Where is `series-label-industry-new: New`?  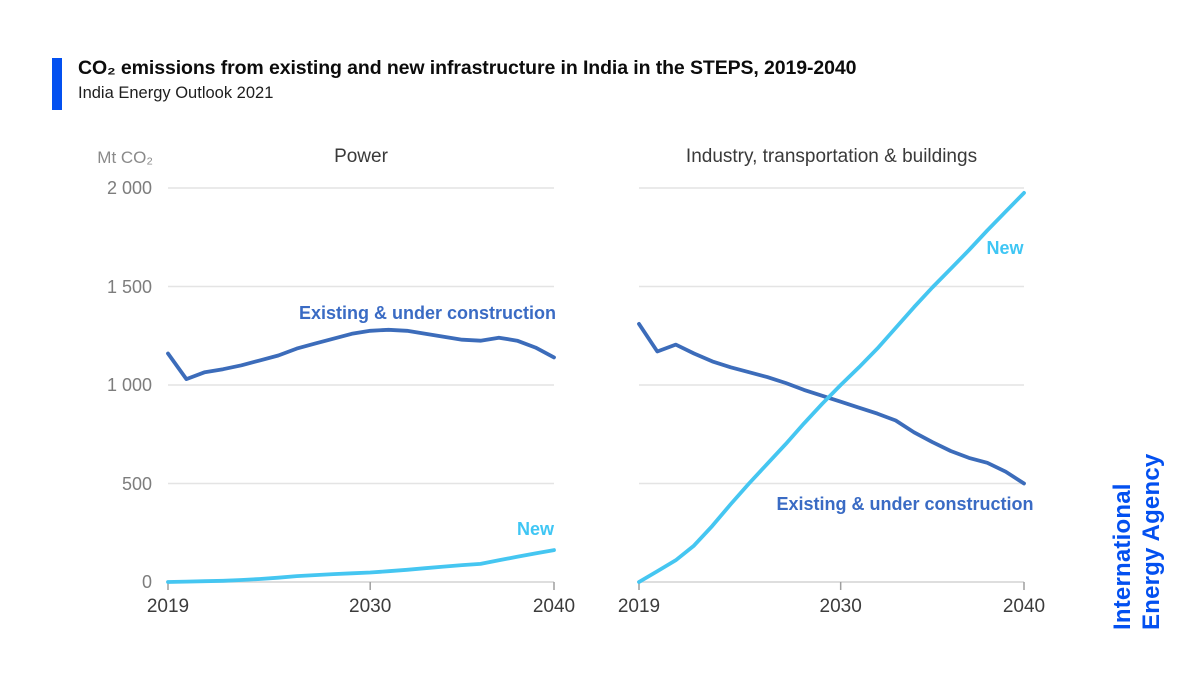 series-label-industry-new: New is located at coordinates (1005, 248).